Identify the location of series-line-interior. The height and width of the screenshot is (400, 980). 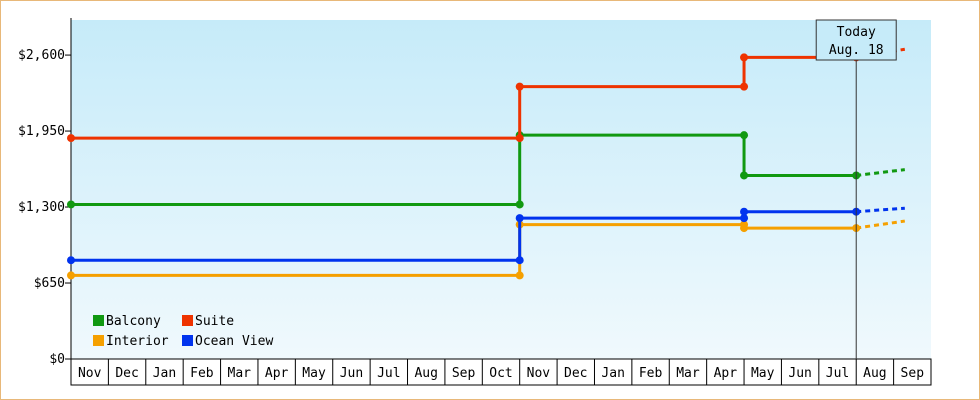
(464, 250).